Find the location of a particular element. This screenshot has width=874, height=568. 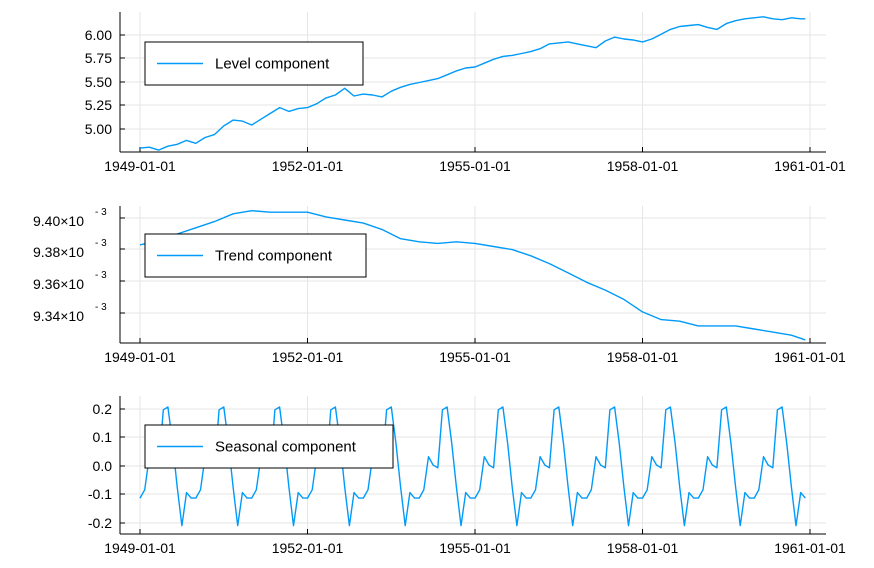

y-tick-label: 9.38×10 is located at coordinates (58, 252).